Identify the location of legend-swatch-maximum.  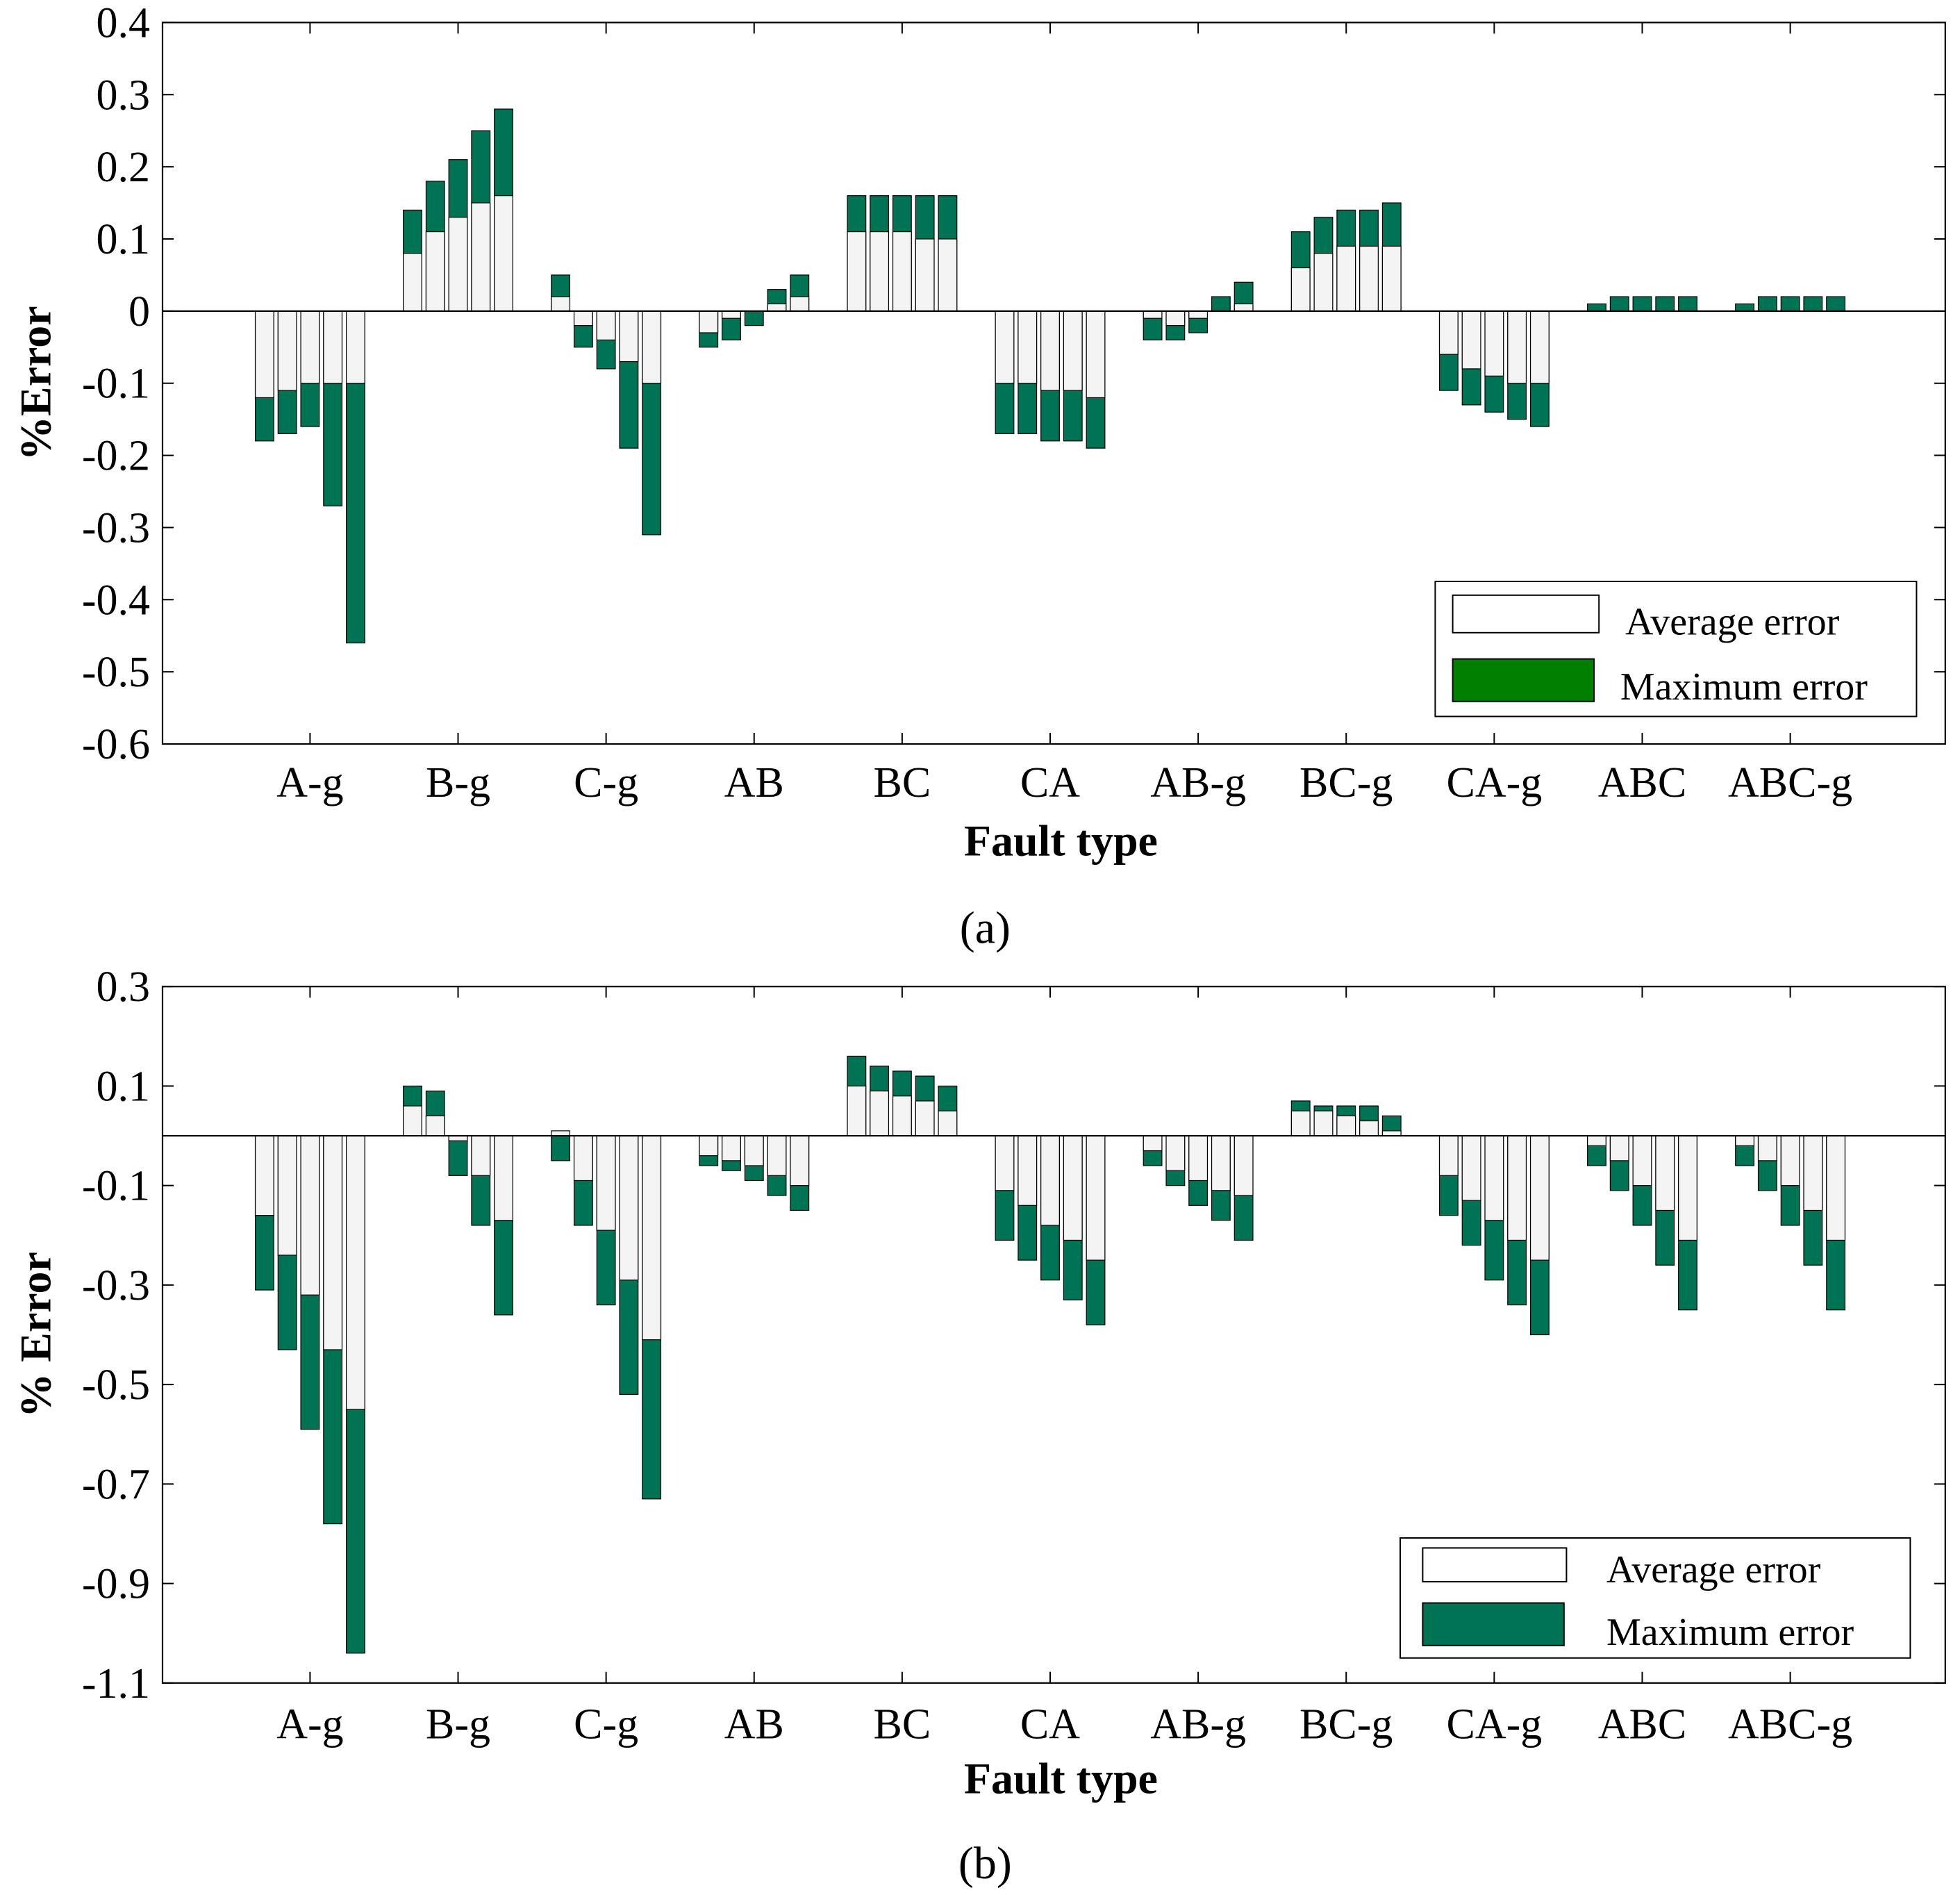
(1493, 1624).